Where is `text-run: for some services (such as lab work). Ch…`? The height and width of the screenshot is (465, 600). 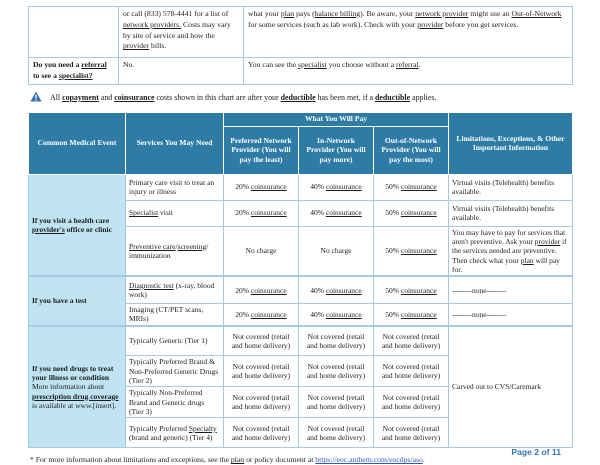 text-run: for some services (such as lab work). Ch… is located at coordinates (333, 24).